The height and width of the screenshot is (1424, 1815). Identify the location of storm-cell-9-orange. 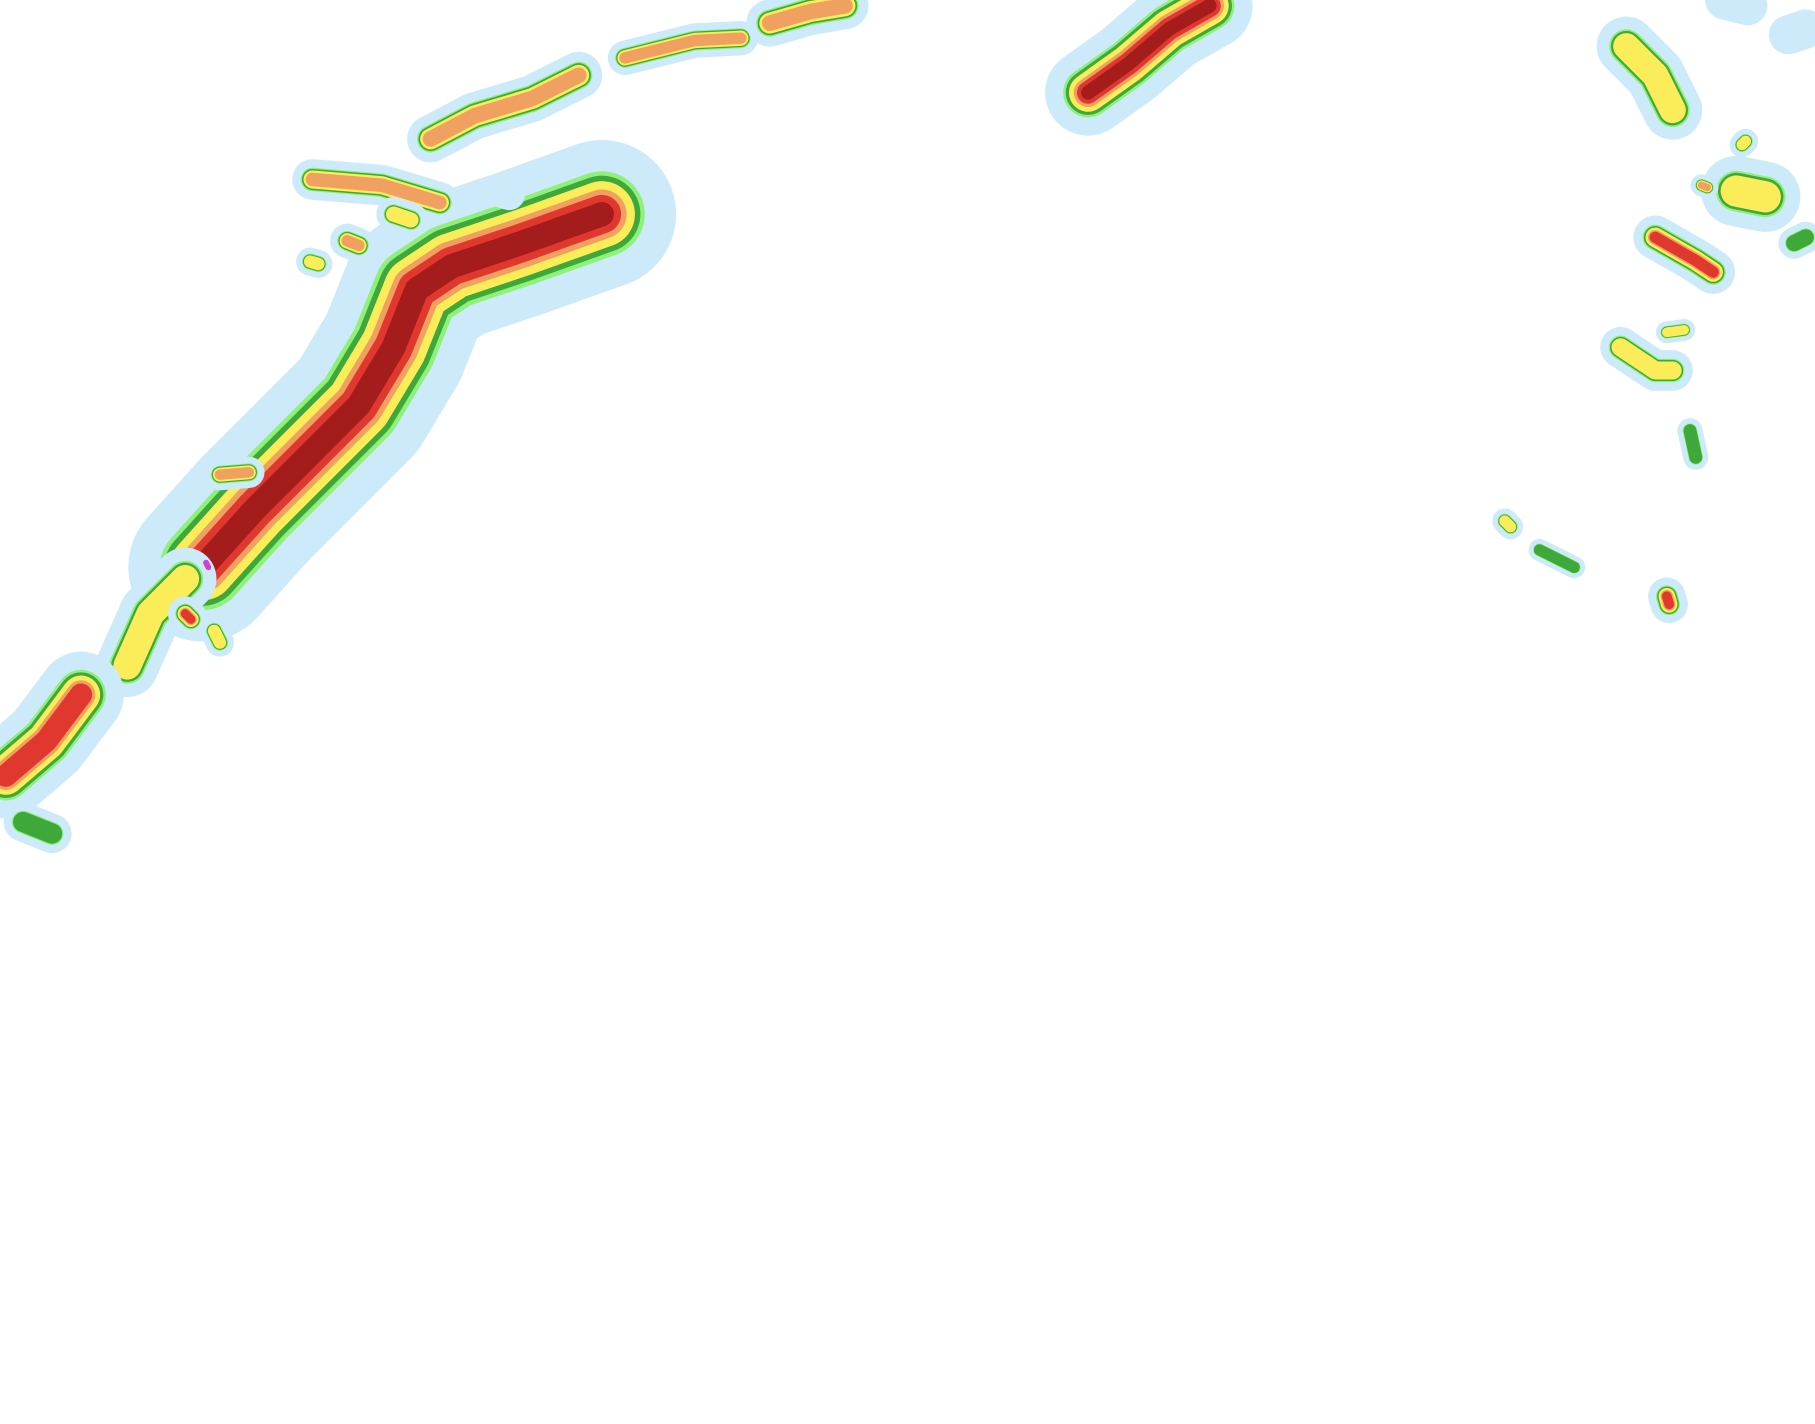
(504, 107).